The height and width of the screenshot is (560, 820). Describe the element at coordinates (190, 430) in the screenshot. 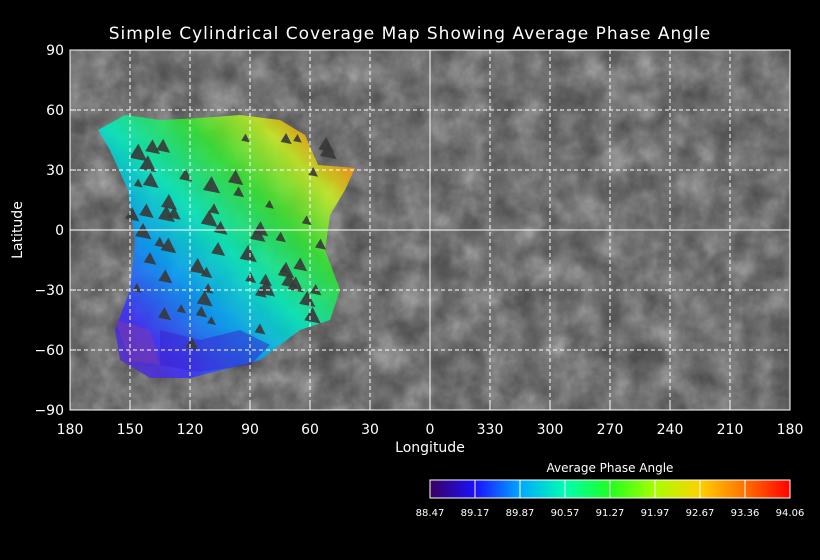

I see `x-tick-label: 120` at that location.